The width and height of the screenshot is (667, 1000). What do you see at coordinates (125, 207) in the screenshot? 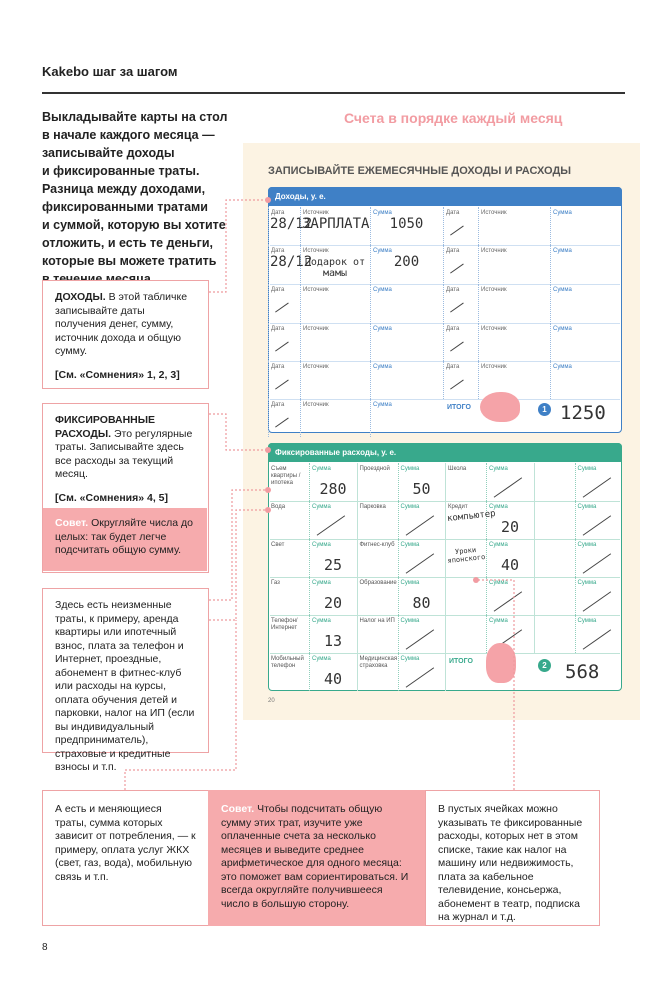
I see `intro-line: фиксированными тратами` at bounding box center [125, 207].